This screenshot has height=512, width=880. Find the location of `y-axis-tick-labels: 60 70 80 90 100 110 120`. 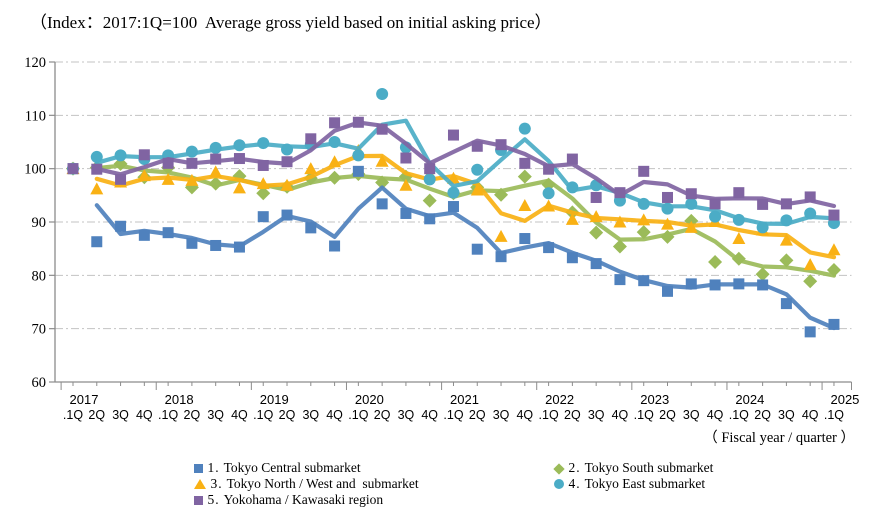

y-axis-tick-labels: 60 70 80 90 100 110 120 is located at coordinates (35, 223).